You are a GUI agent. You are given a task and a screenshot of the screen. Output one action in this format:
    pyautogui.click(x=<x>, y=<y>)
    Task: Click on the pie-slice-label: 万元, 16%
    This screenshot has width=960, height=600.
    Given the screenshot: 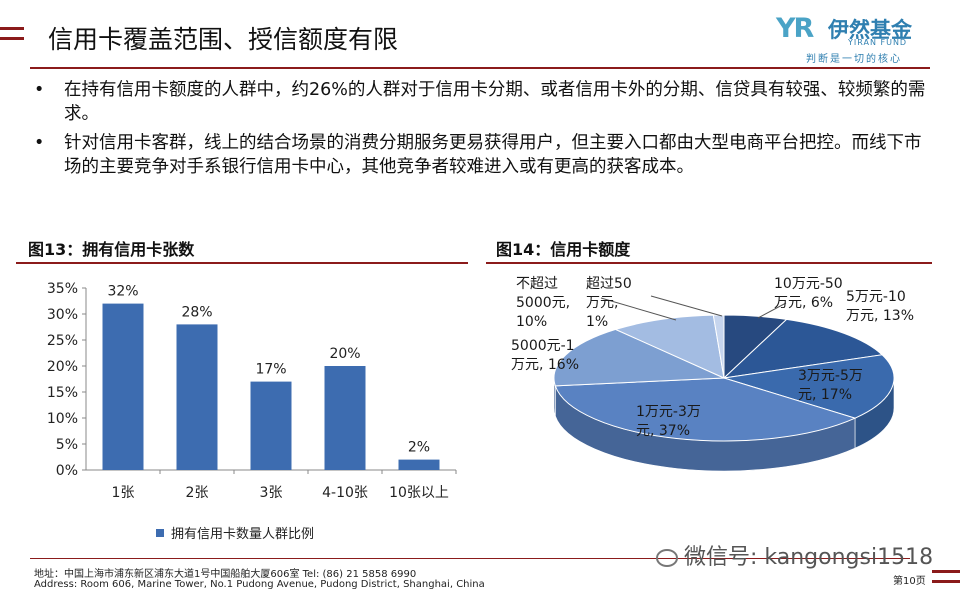 What is the action you would take?
    pyautogui.click(x=545, y=365)
    